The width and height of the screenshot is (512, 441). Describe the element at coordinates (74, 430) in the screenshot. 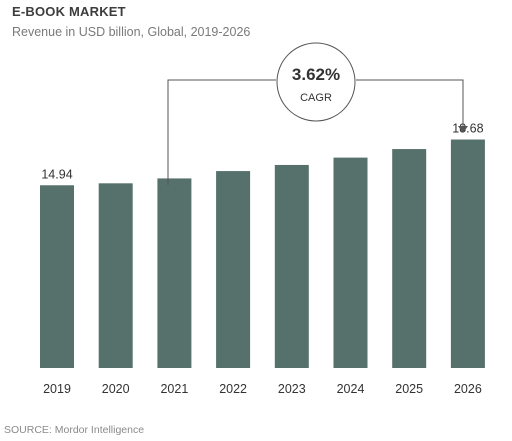

I see `source-note: SOURCE: Mordor Intelligence` at that location.